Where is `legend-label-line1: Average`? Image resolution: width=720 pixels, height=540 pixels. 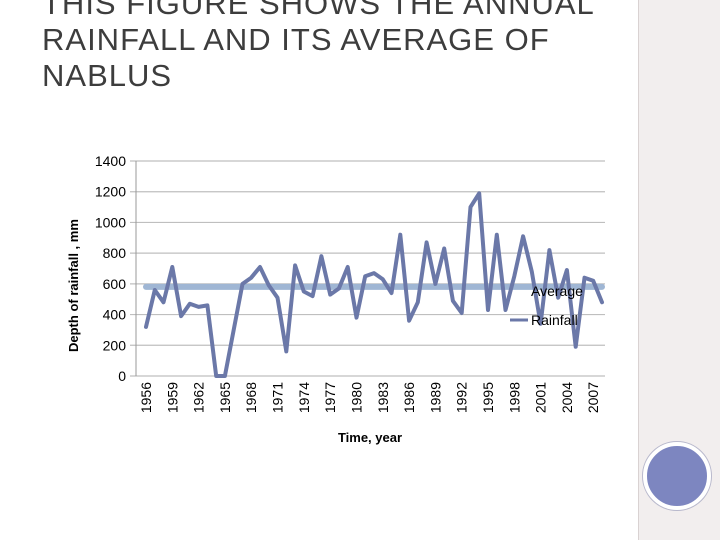
legend-label-line1: Average is located at coordinates (557, 291).